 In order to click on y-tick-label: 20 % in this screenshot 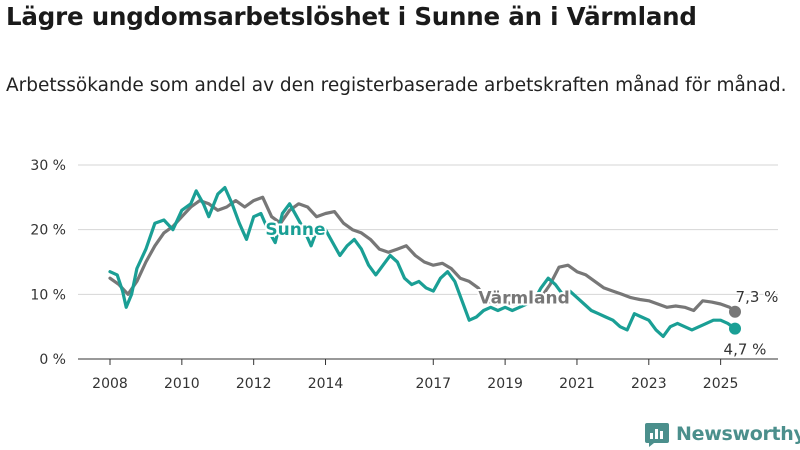, I will do `click(48, 231)`.